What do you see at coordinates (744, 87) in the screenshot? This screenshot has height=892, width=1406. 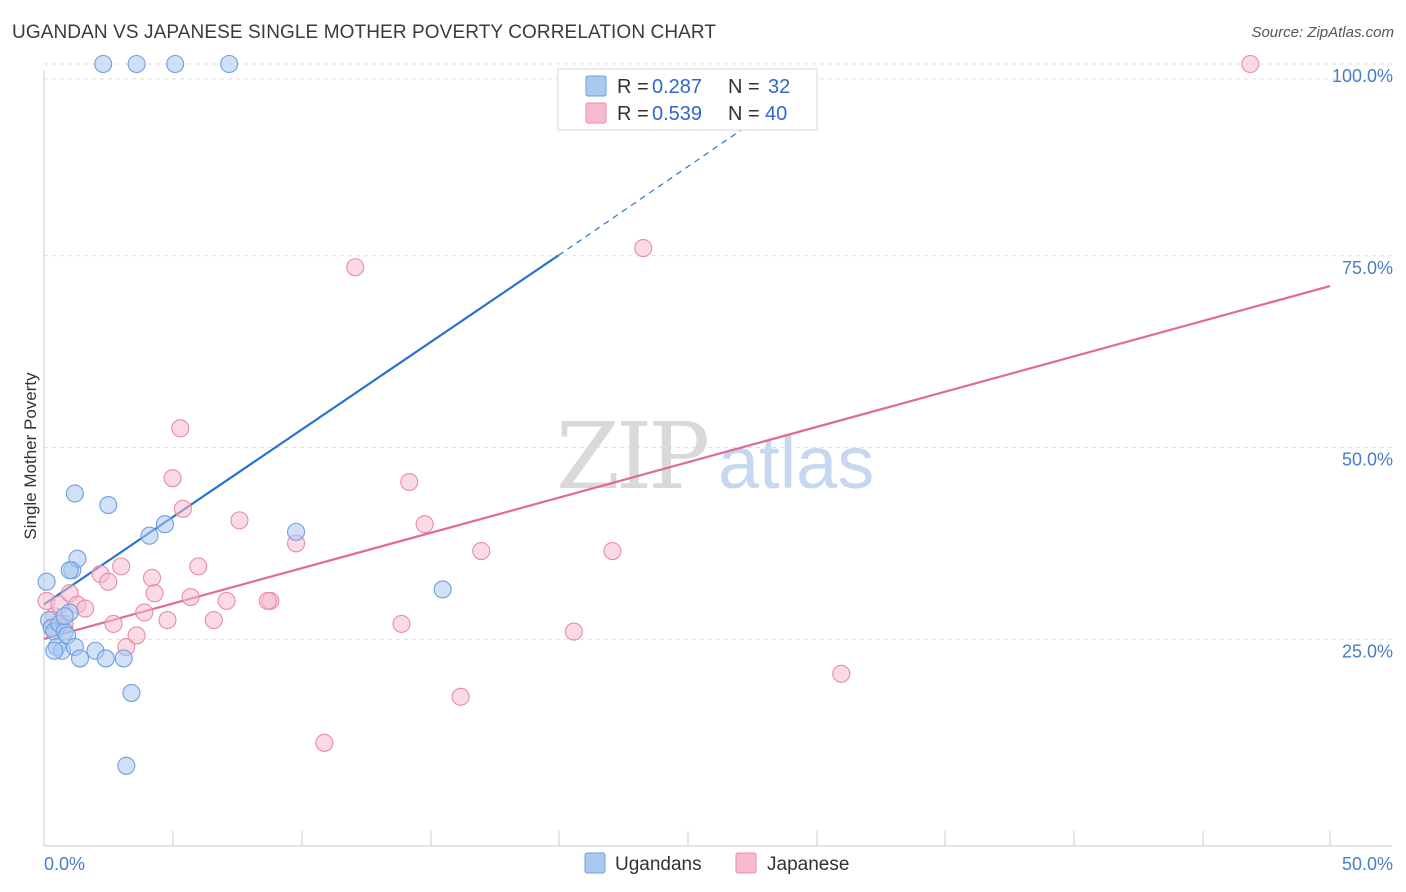 I see `legend-n-label-ugandans: N =` at bounding box center [744, 87].